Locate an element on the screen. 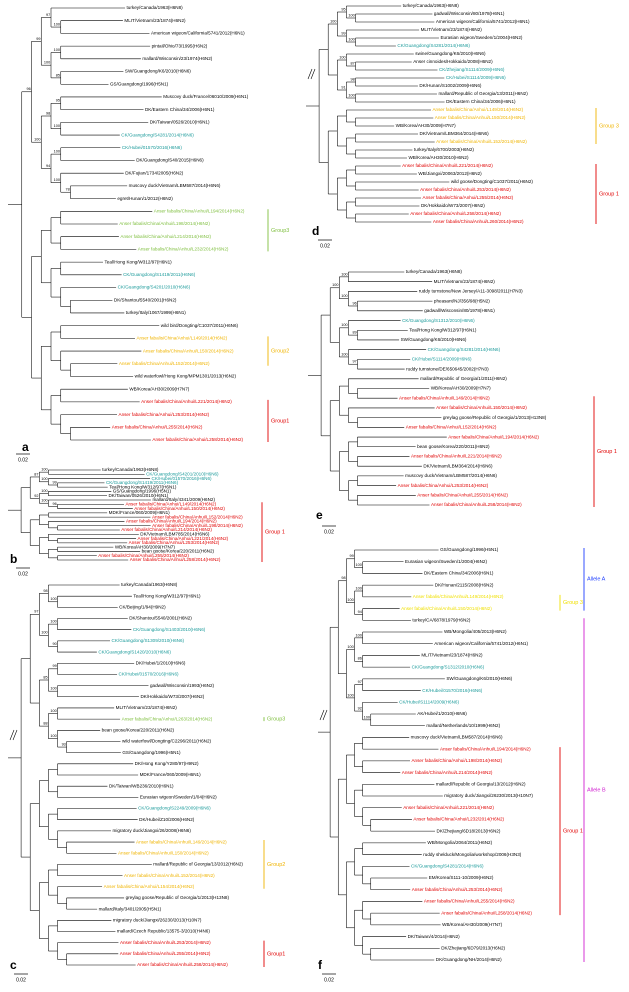  leaf-label: Anser cinnoides/Hokkaido/2008(H6N2) is located at coordinates (453, 61).